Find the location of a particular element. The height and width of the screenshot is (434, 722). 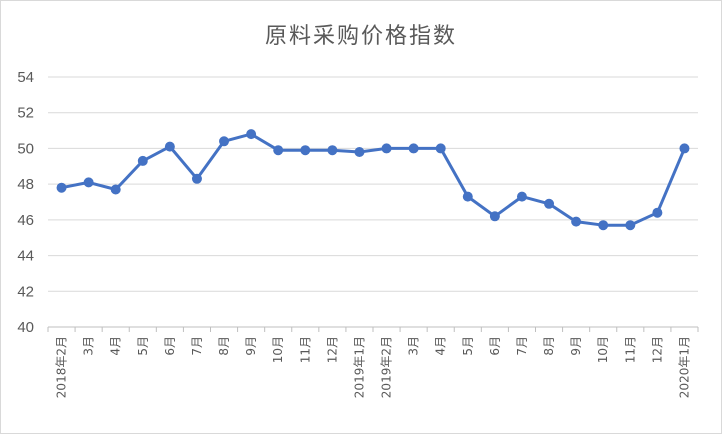

x-tick-label: 2019年1月 is located at coordinates (359, 367).